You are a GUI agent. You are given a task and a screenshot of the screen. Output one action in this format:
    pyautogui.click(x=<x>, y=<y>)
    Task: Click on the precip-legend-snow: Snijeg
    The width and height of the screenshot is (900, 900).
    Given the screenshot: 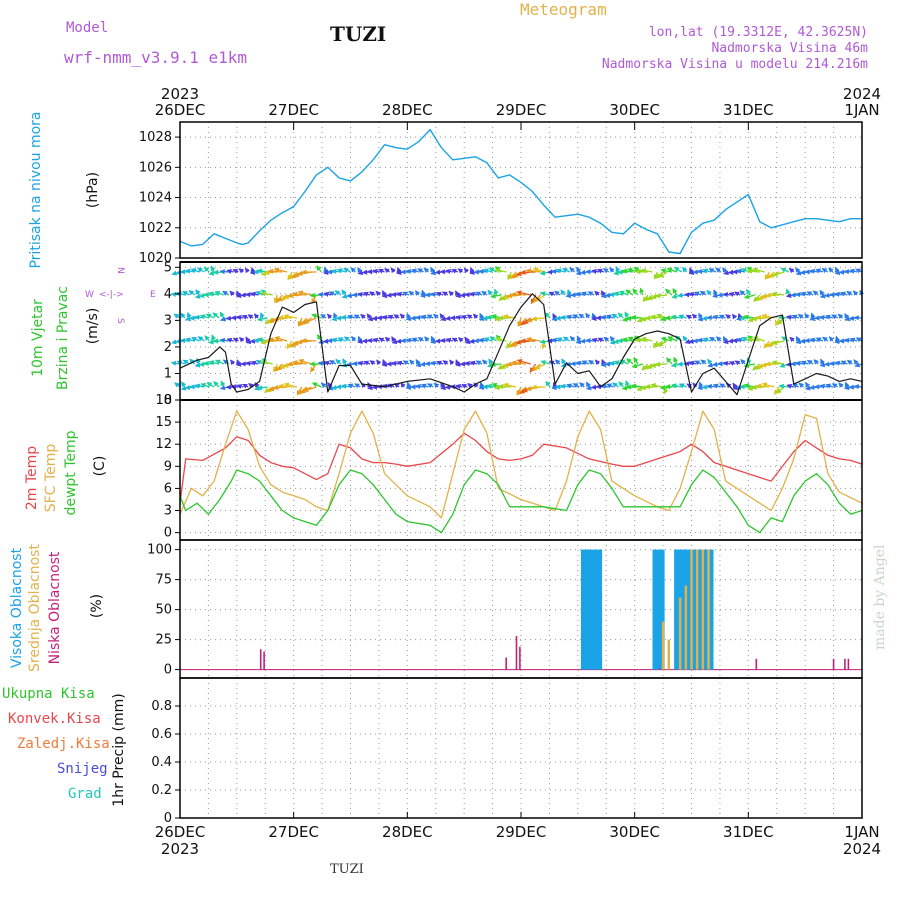 What is the action you would take?
    pyautogui.click(x=82, y=769)
    